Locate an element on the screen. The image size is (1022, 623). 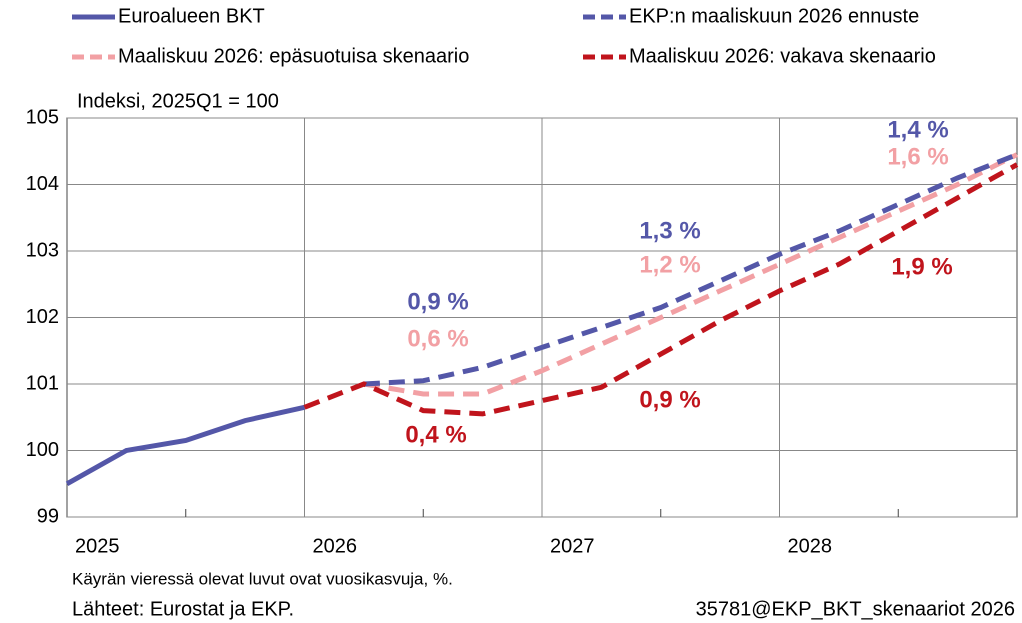
y-tick-label: 105 is located at coordinates (42, 117).